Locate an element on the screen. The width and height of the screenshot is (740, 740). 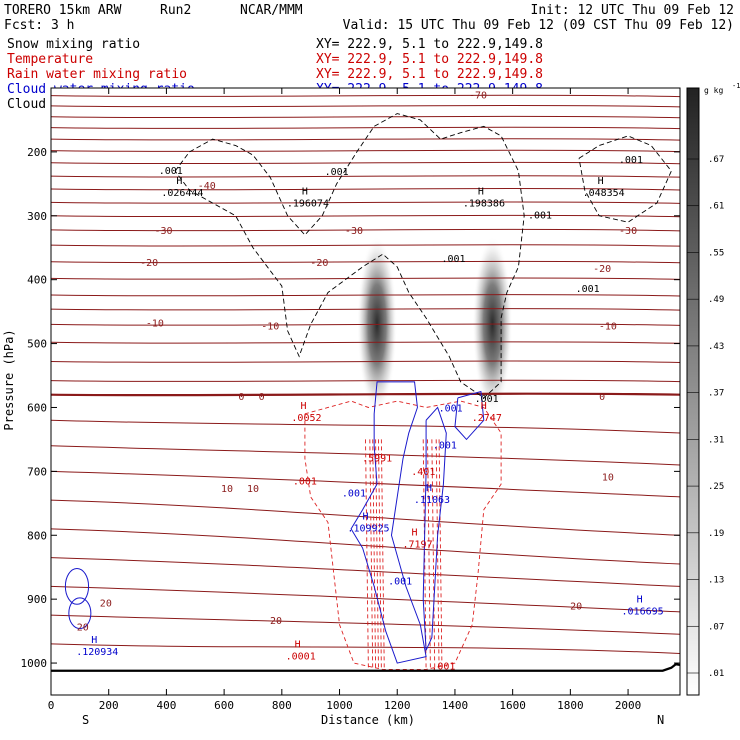
extremum-label: H.016695 is located at coordinates (643, 606).